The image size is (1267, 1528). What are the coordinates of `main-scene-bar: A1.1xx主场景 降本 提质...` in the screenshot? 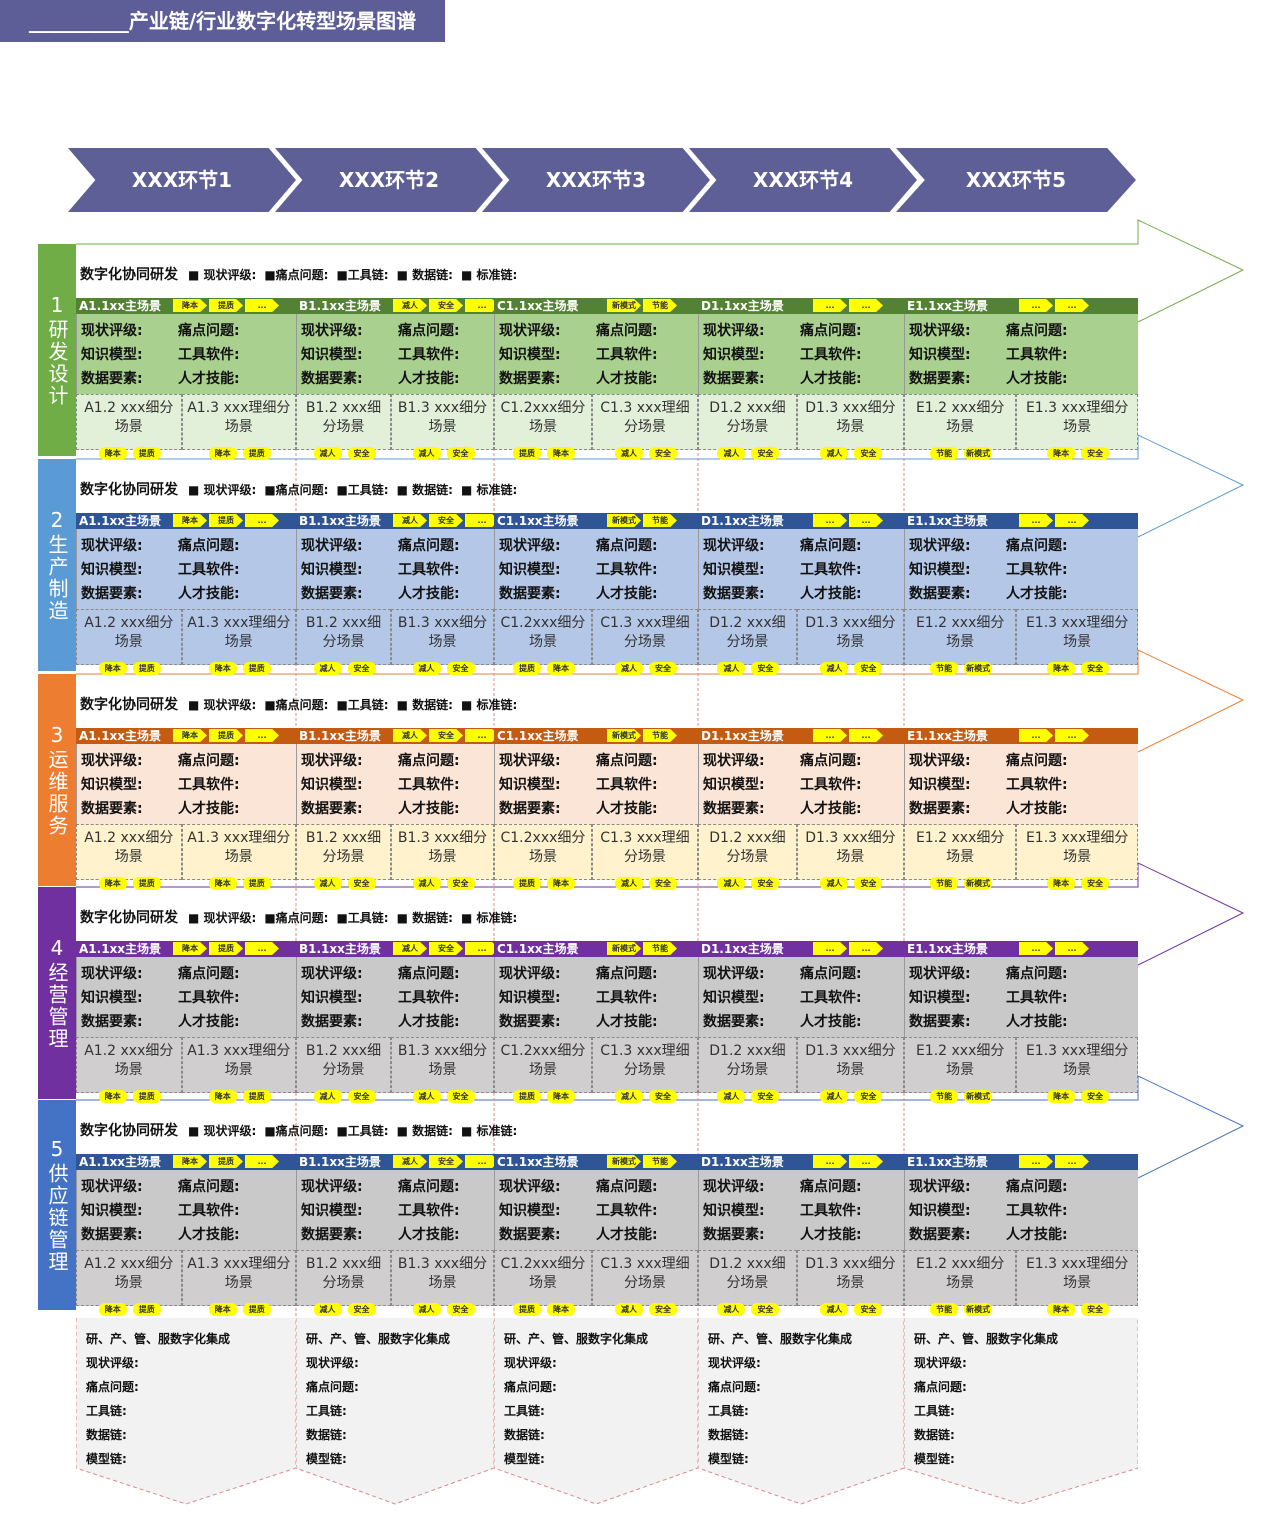 It's located at (186, 521).